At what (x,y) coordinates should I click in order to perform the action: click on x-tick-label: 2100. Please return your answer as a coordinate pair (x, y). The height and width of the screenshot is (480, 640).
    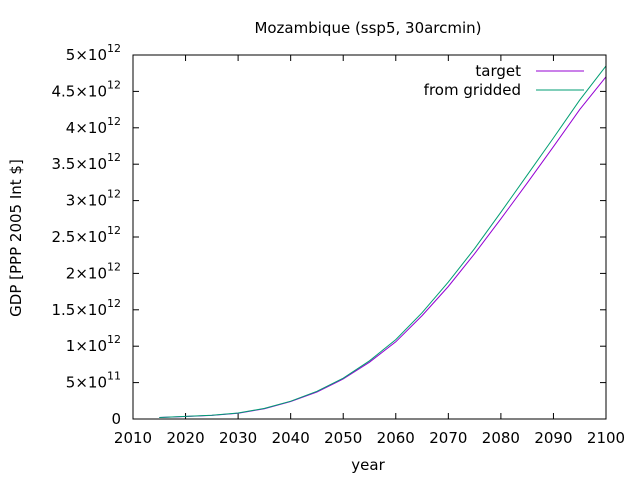
    Looking at the image, I should click on (606, 438).